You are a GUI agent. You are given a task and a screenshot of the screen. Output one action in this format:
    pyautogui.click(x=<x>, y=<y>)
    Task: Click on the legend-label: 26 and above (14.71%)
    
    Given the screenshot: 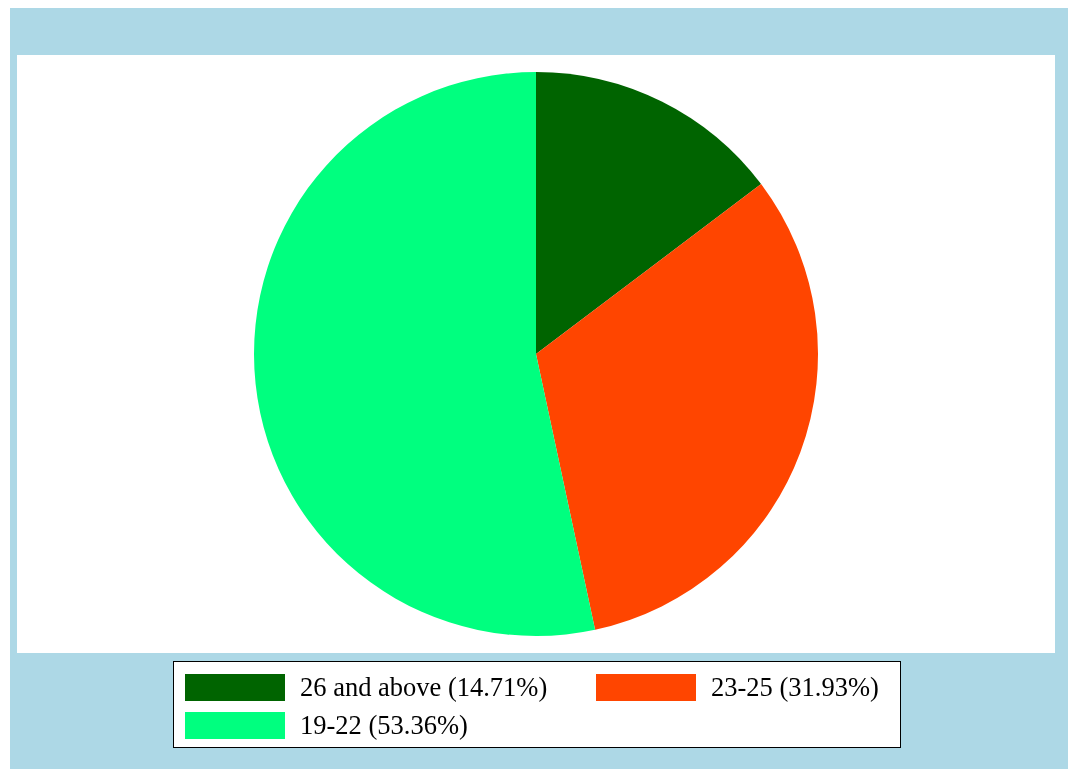 What is the action you would take?
    pyautogui.click(x=424, y=687)
    